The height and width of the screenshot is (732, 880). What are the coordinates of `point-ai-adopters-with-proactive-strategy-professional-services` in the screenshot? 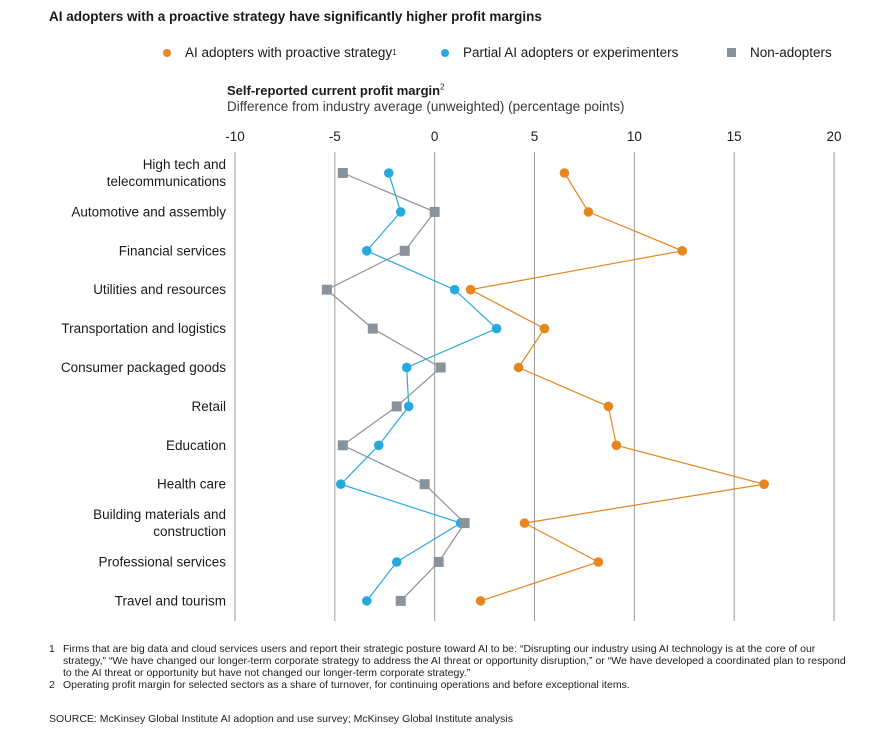 It's located at (598, 562).